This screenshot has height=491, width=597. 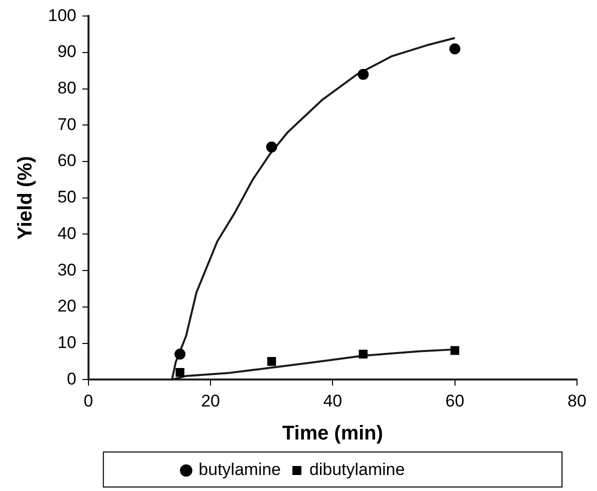 What do you see at coordinates (66, 160) in the screenshot?
I see `y-tick-label: 60` at bounding box center [66, 160].